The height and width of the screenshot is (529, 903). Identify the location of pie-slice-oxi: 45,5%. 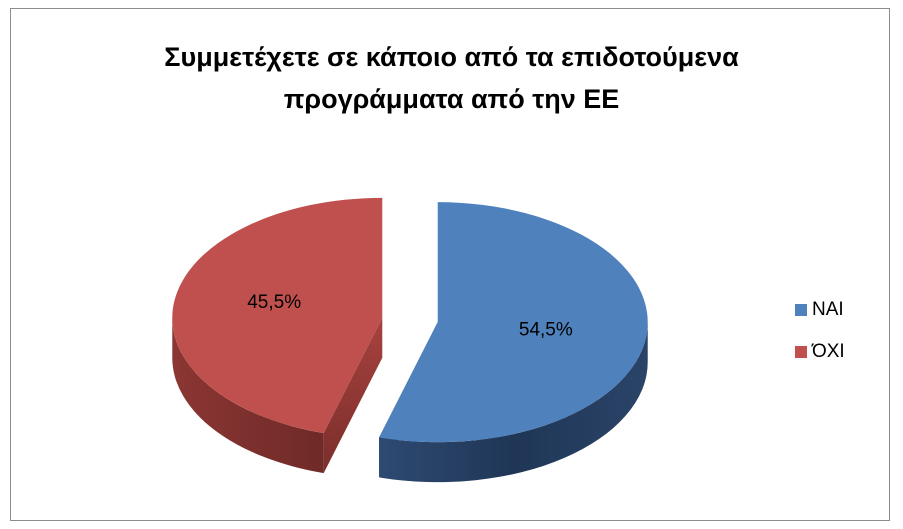
(277, 335).